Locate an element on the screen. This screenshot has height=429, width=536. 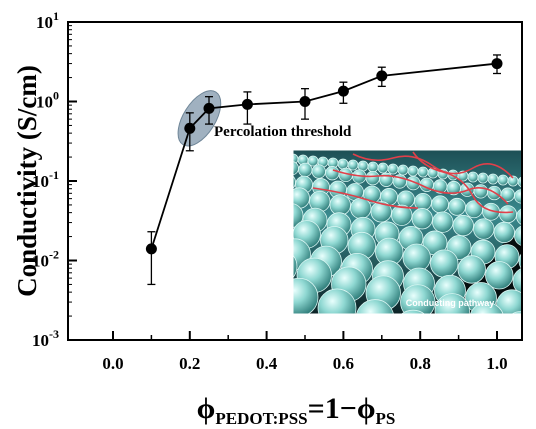
x-axis-phi-1: ϕ is located at coordinates (206, 408).